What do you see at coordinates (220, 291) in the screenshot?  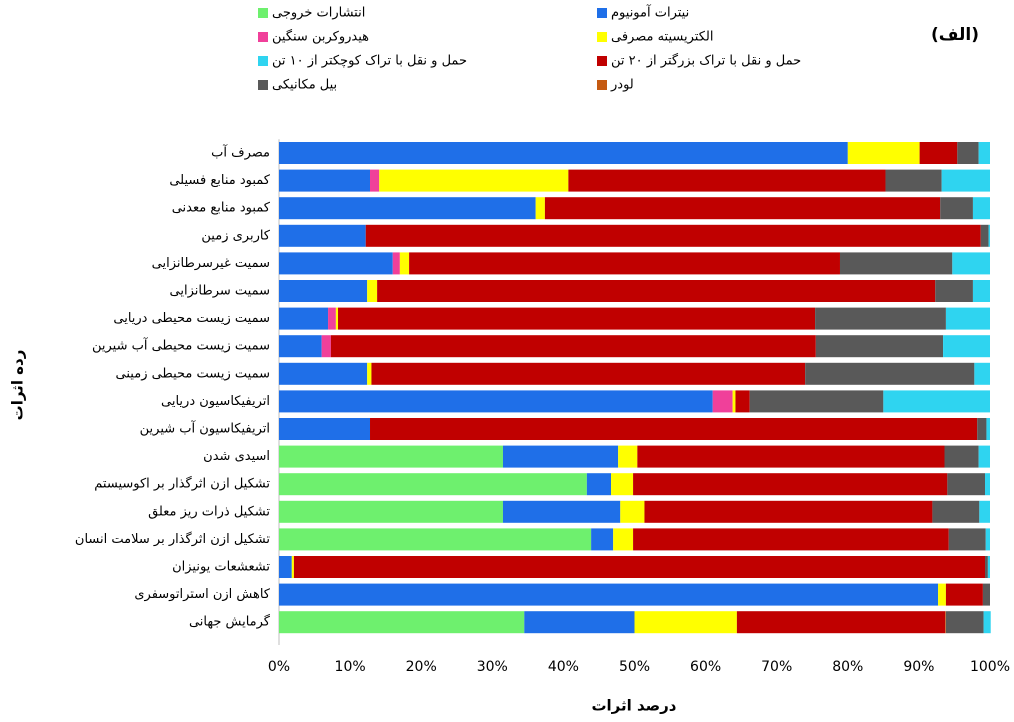 I see `y-tick-label: سمیت سرطانزایی` at bounding box center [220, 291].